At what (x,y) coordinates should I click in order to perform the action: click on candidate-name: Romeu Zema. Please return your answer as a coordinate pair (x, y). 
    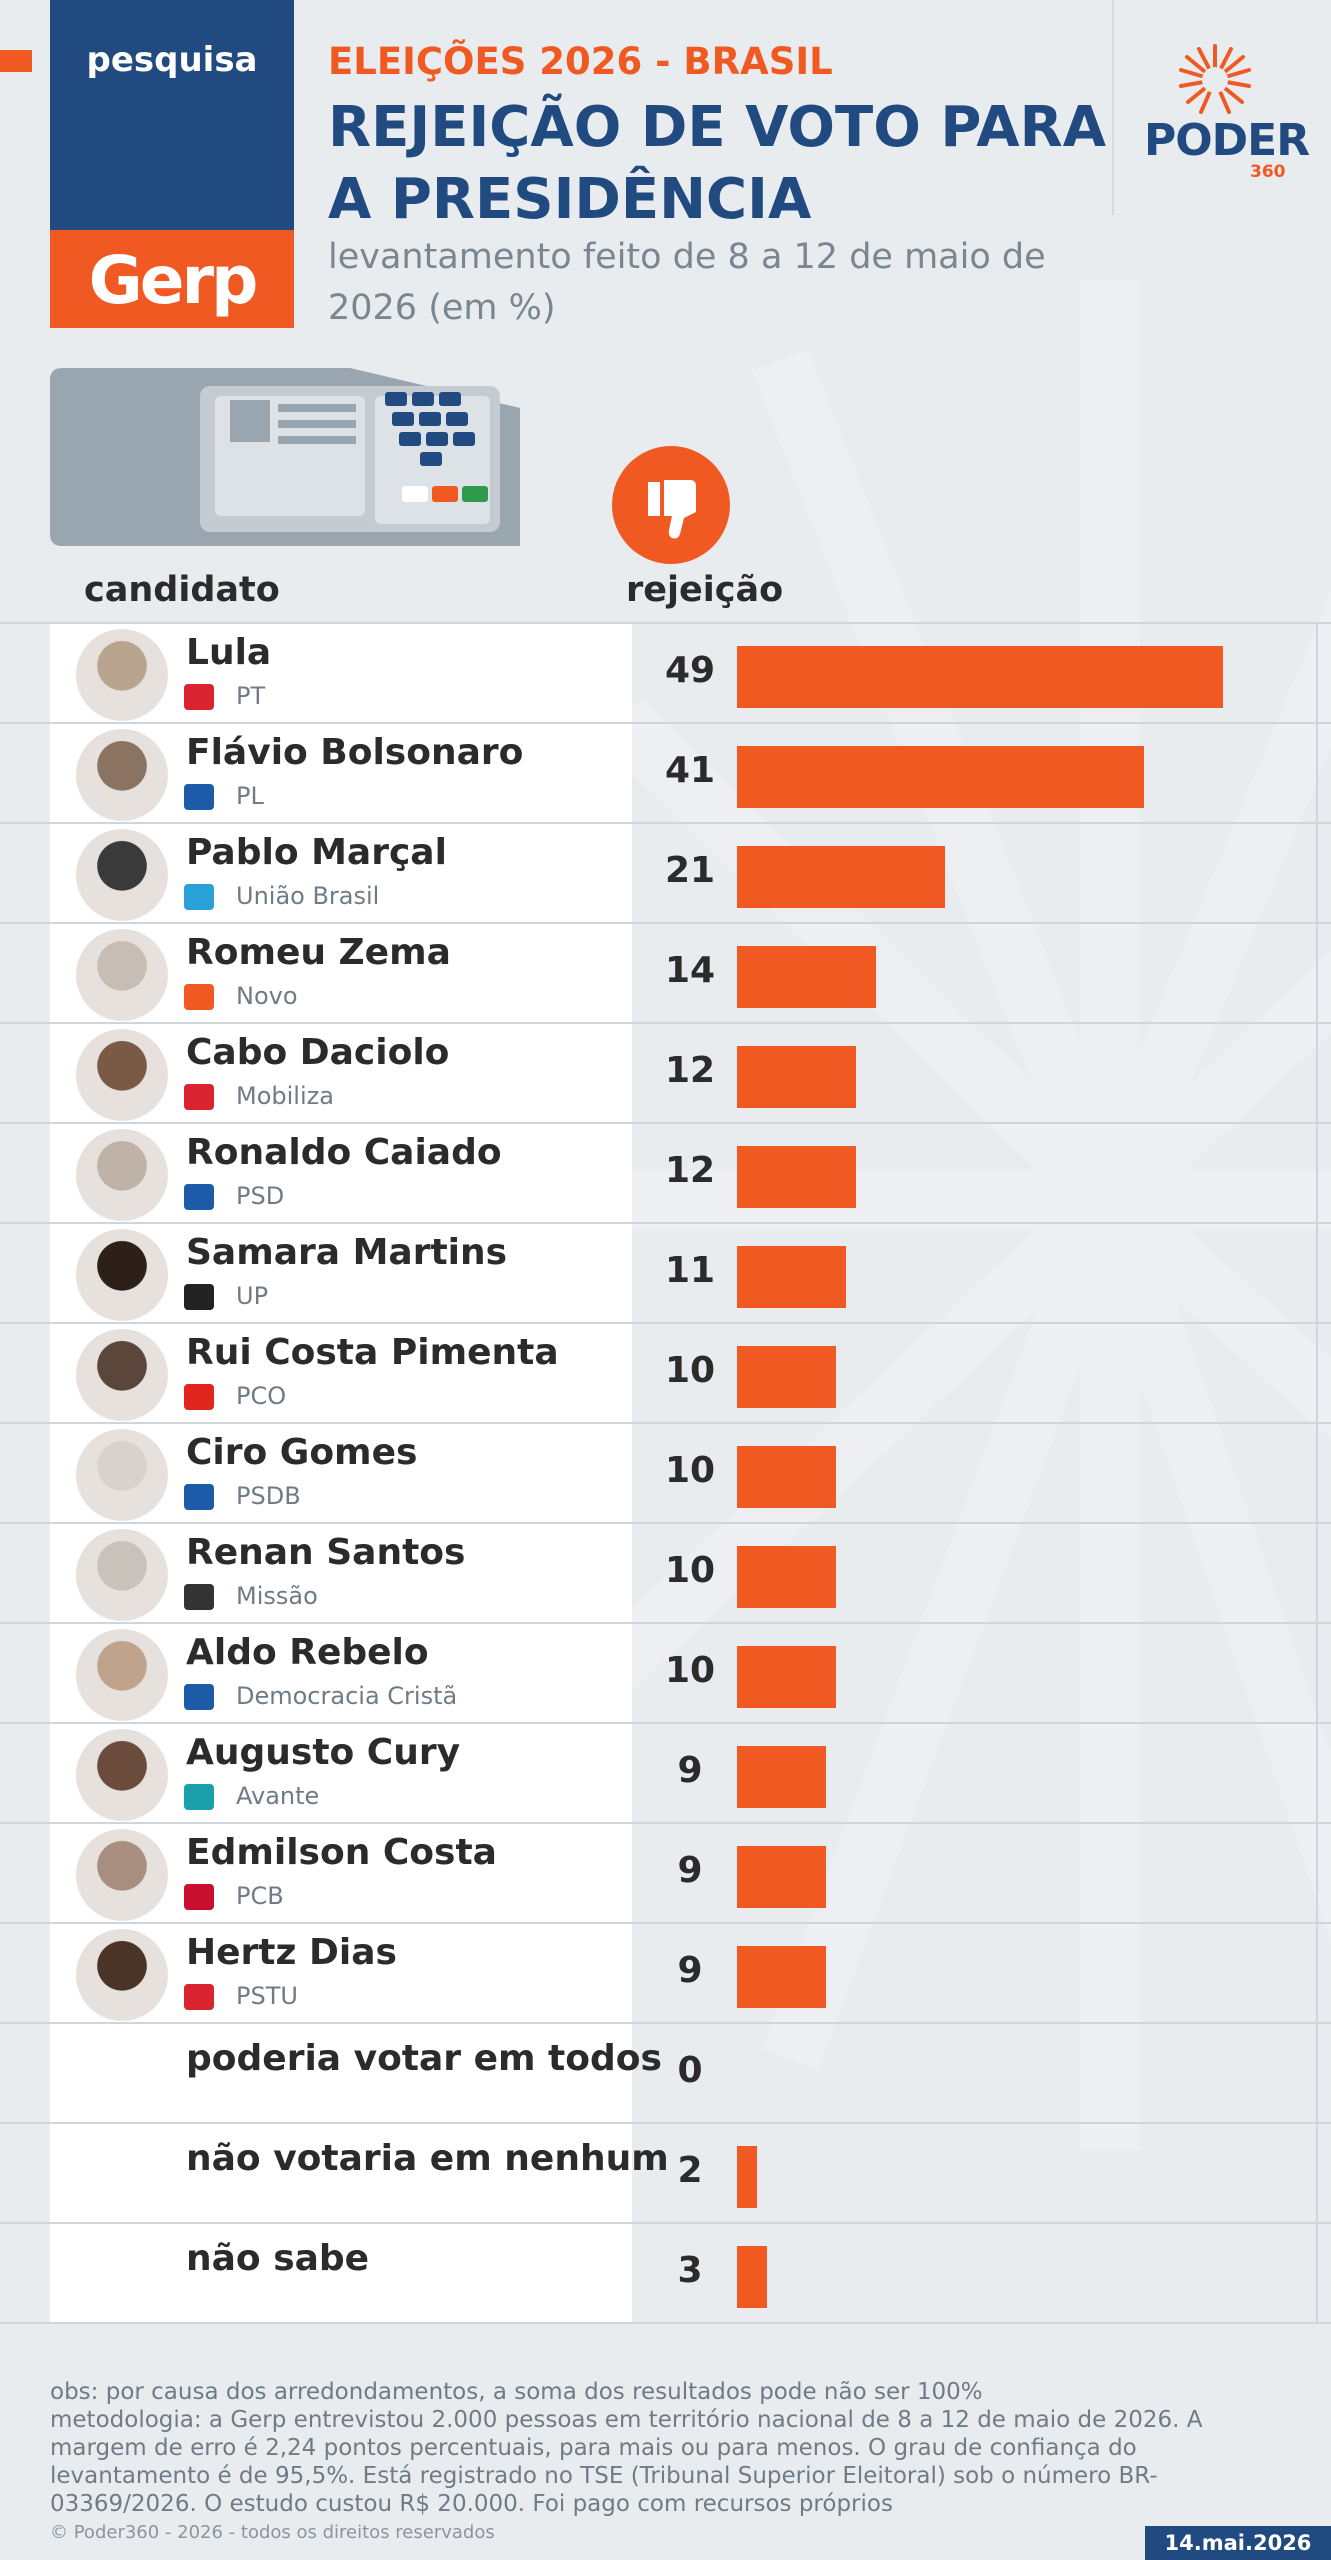
    Looking at the image, I should click on (318, 952).